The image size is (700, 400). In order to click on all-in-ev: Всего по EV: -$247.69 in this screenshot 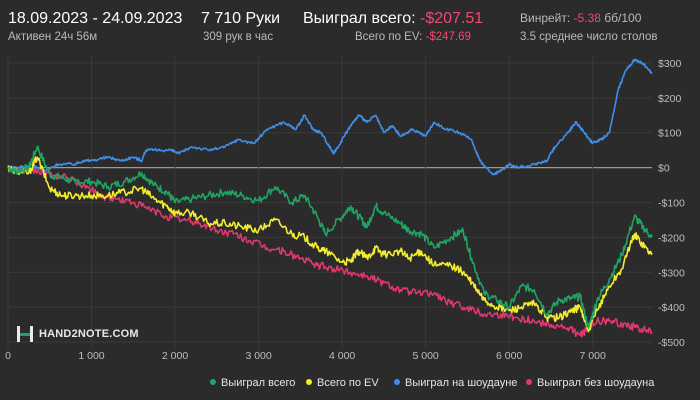, I will do `click(413, 37)`.